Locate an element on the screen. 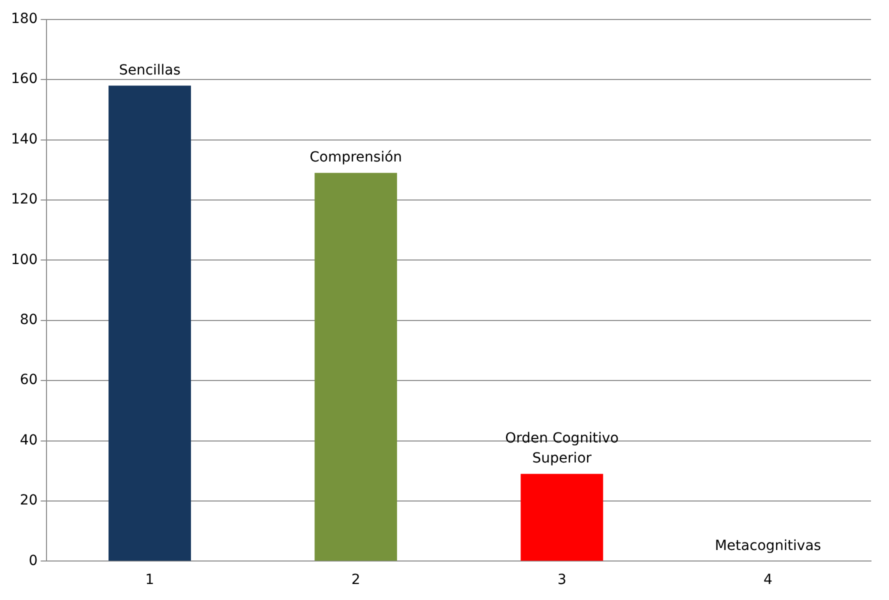  annotation: Sencillas is located at coordinates (149, 70).